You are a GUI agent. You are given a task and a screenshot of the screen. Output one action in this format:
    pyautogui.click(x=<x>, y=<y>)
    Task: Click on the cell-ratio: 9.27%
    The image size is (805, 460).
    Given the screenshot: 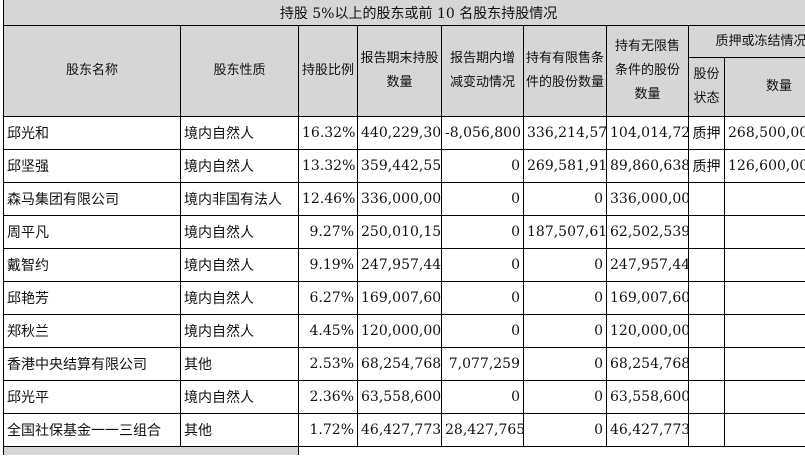 What is the action you would take?
    pyautogui.click(x=328, y=232)
    